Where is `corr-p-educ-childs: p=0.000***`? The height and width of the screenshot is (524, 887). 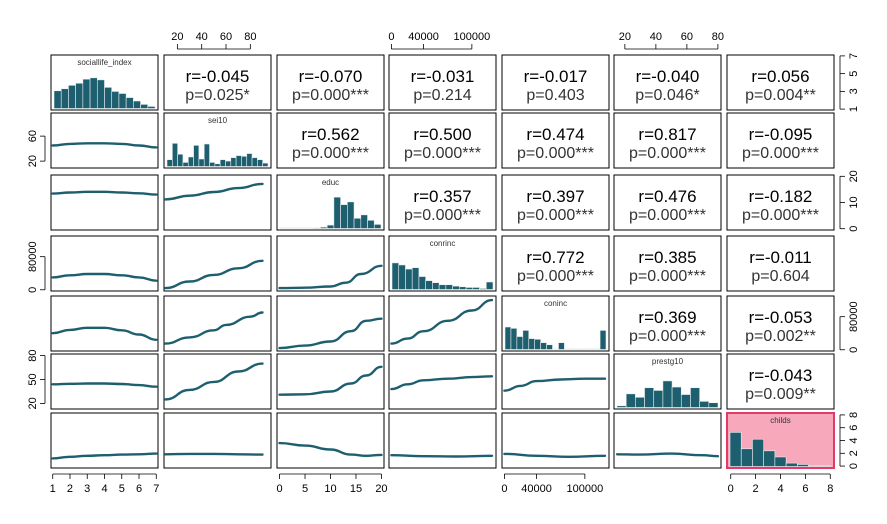
corr-p-educ-childs: p=0.000*** is located at coordinates (780, 215).